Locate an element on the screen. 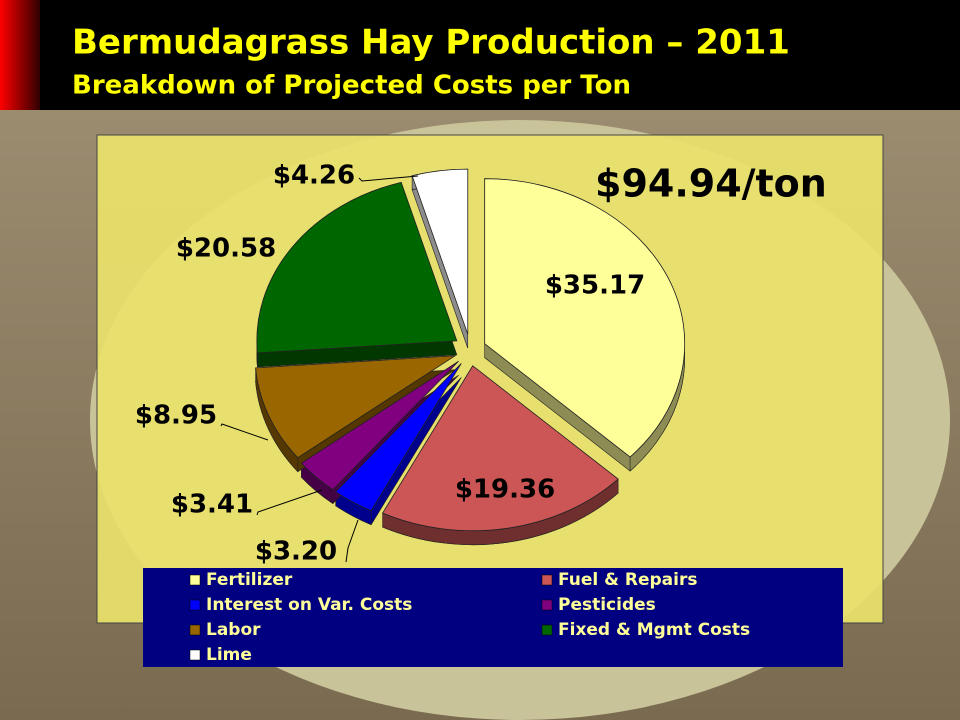 The width and height of the screenshot is (960, 720). legend-label: Labor is located at coordinates (233, 630).